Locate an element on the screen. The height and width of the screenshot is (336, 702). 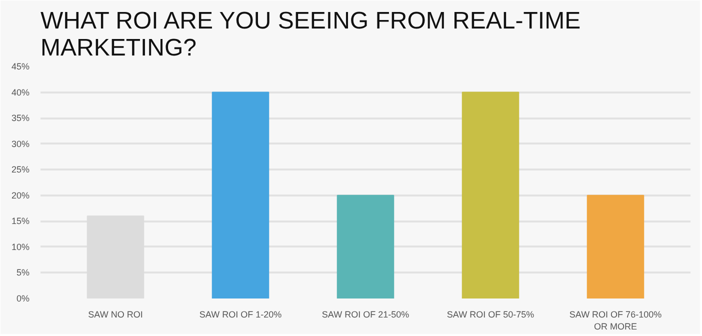
x-tick-label: SAW ROI OF 50-75% is located at coordinates (490, 315).